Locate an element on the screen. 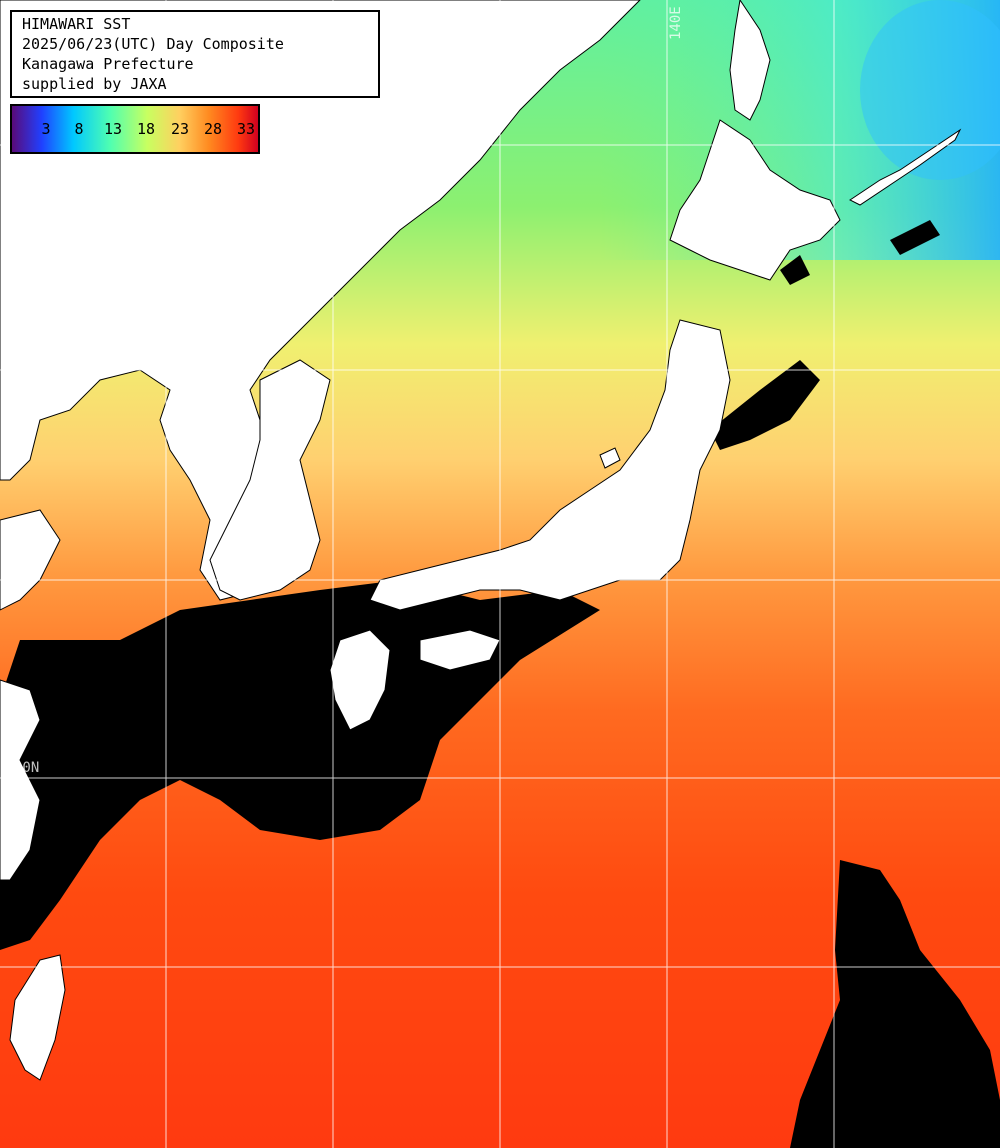 This screenshot has width=1000, height=1148. legend-tick-3: 3 is located at coordinates (46, 129).